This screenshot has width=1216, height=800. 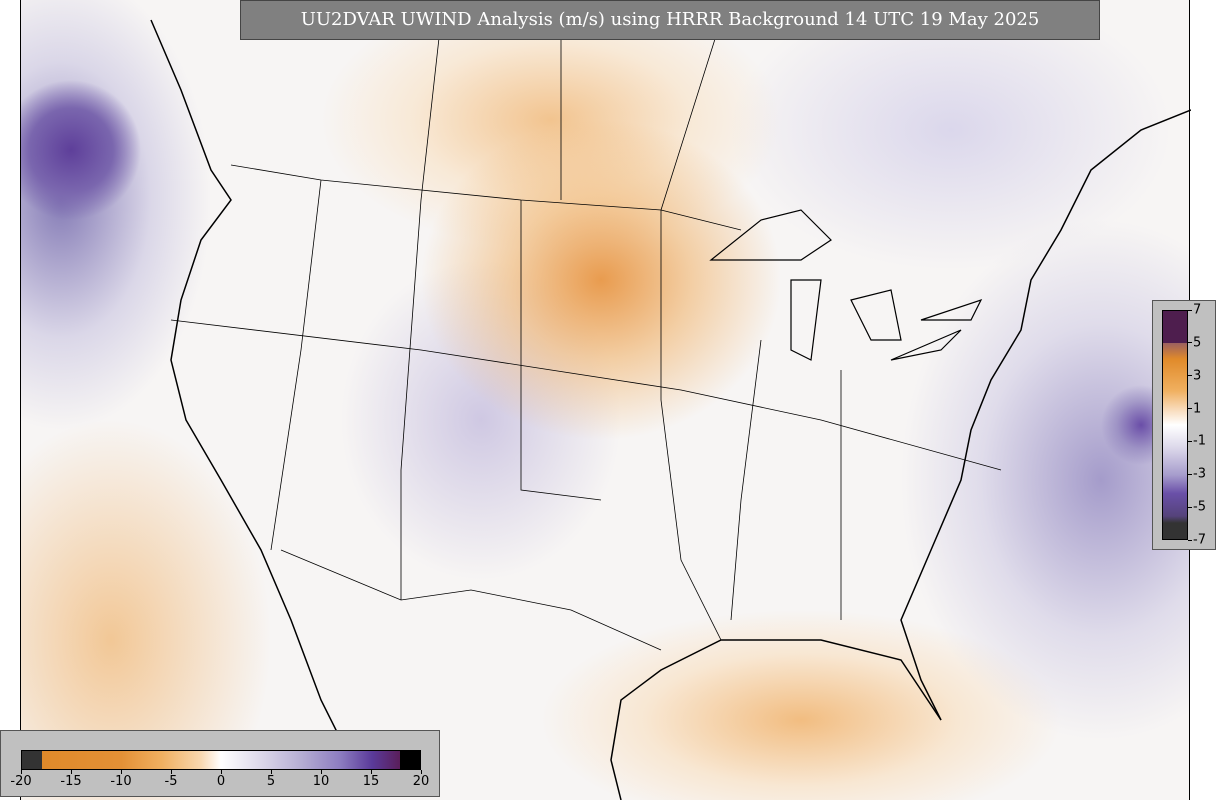 I want to click on colorbar-tick-label: -7, so click(x=1199, y=540).